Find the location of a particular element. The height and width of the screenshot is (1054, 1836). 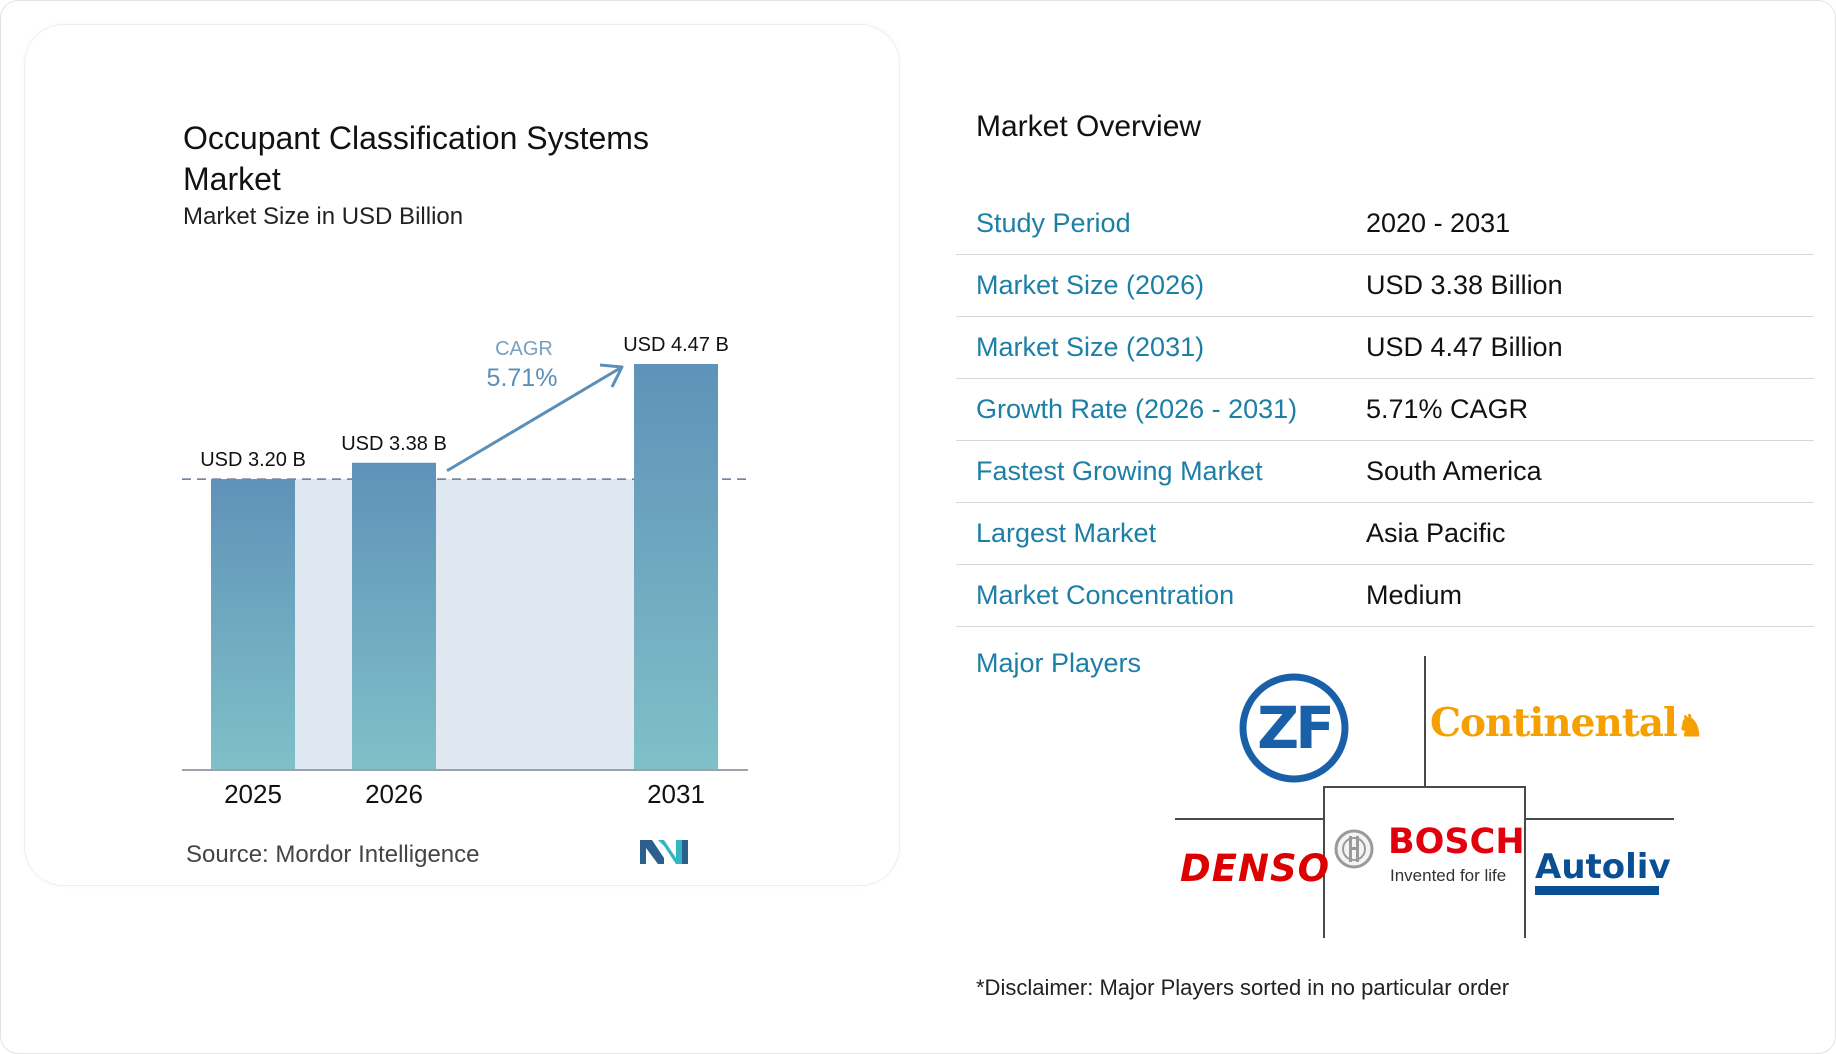

overview-row: Fastest Growing Market South America is located at coordinates (1385, 471).